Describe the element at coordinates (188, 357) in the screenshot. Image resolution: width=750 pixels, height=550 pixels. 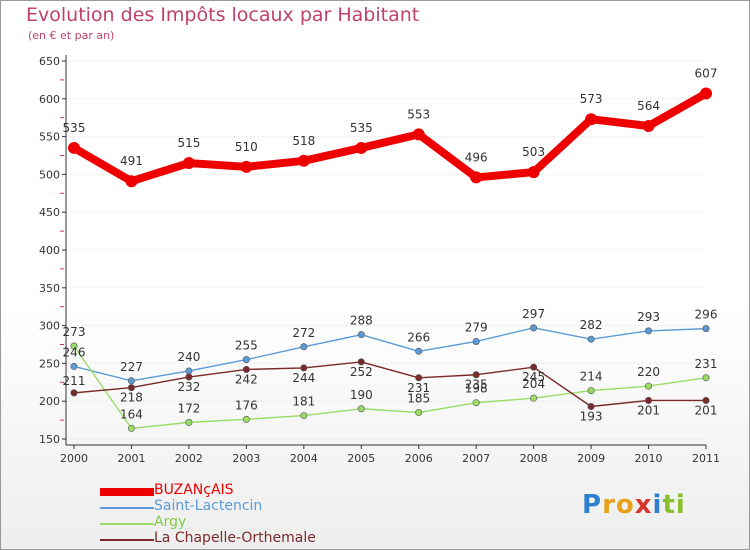
I see `data-label: 240` at that location.